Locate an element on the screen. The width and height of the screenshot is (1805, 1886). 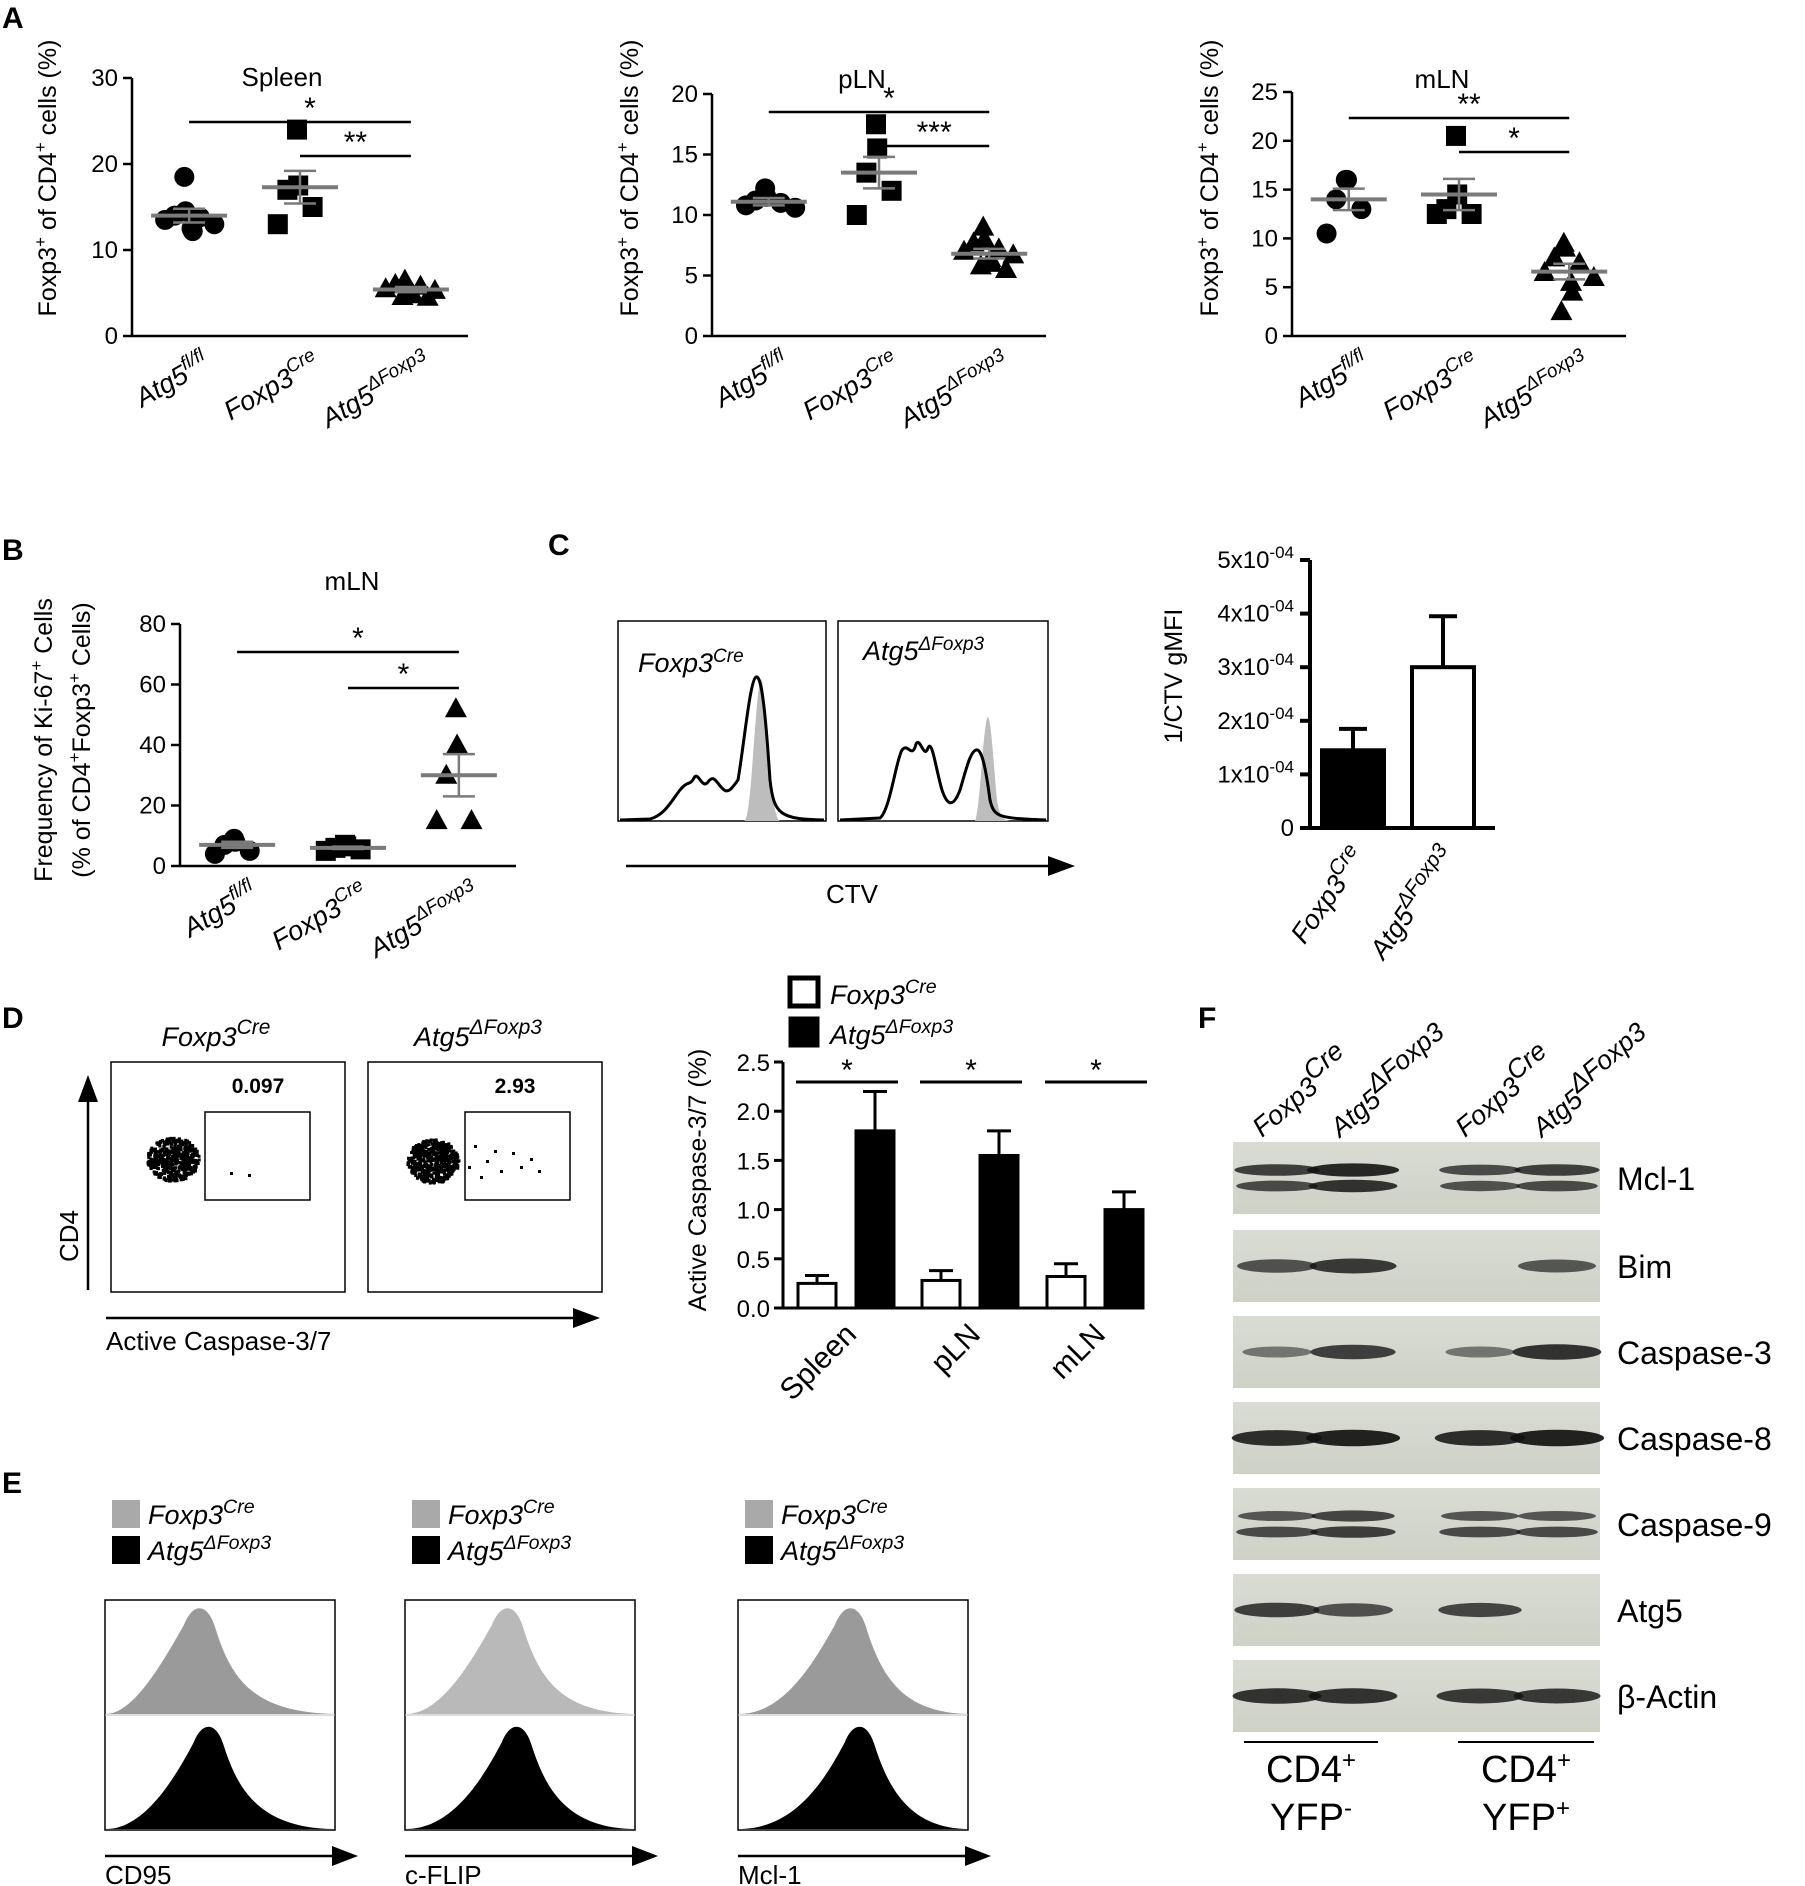
y-tick-label: 3x10-04 is located at coordinates (1255, 665).